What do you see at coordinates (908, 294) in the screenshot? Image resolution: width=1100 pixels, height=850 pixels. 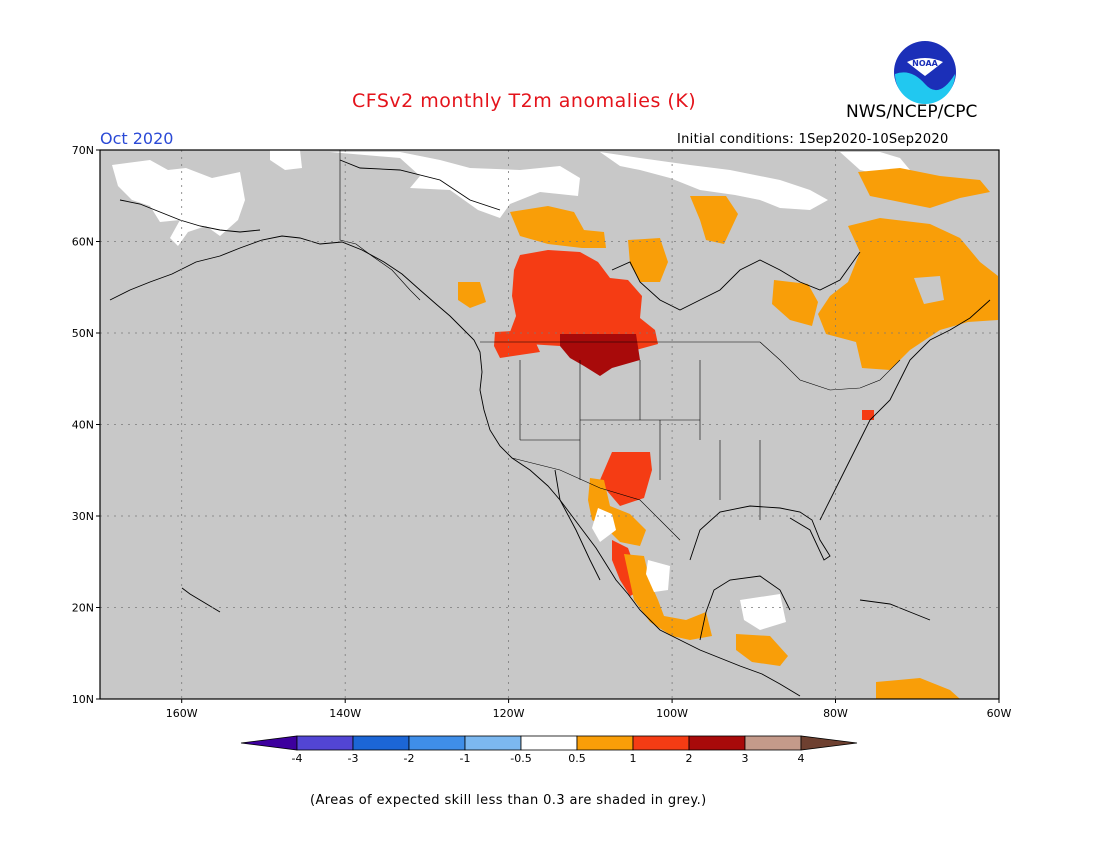 I see `anomaly-quebec-orange` at bounding box center [908, 294].